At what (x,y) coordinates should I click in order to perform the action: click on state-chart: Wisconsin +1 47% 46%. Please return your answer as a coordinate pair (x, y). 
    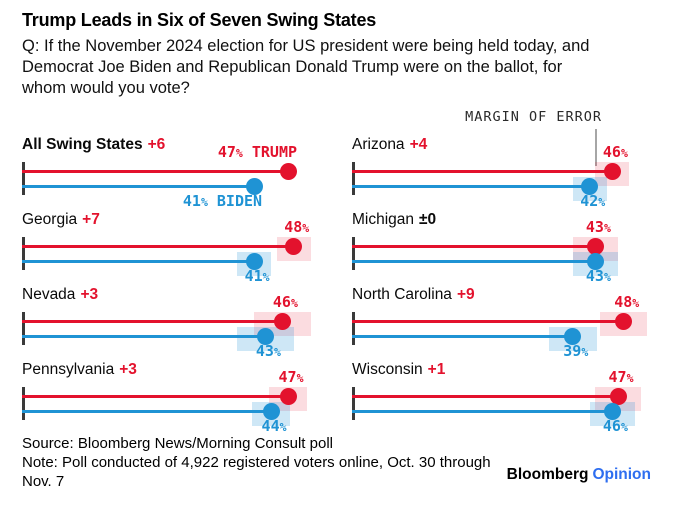
    Looking at the image, I should click on (502, 398).